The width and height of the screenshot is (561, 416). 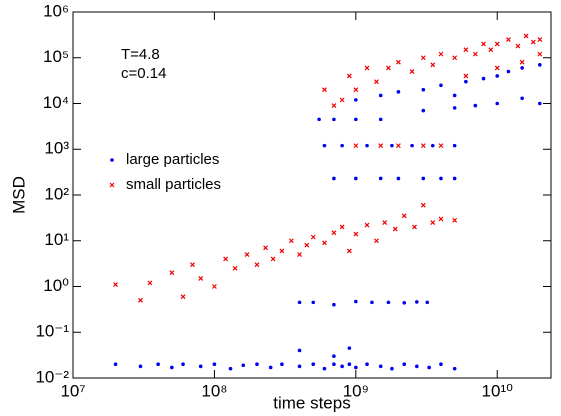 What do you see at coordinates (56, 56) in the screenshot?
I see `y-tick-label: 10⁵` at bounding box center [56, 56].